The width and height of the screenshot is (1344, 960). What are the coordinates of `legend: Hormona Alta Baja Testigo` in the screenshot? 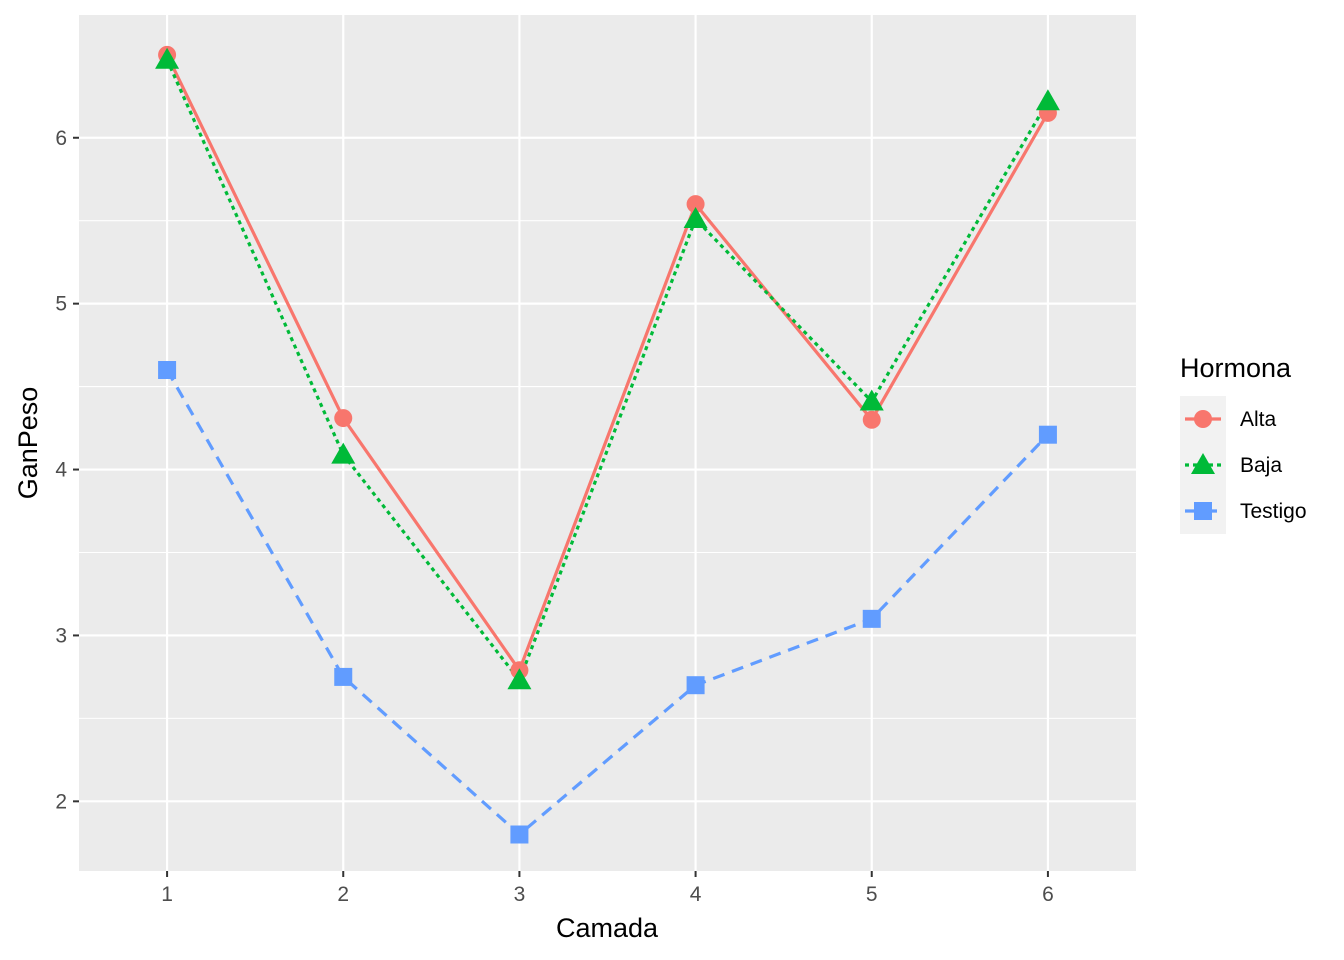 It's located at (1243, 443).